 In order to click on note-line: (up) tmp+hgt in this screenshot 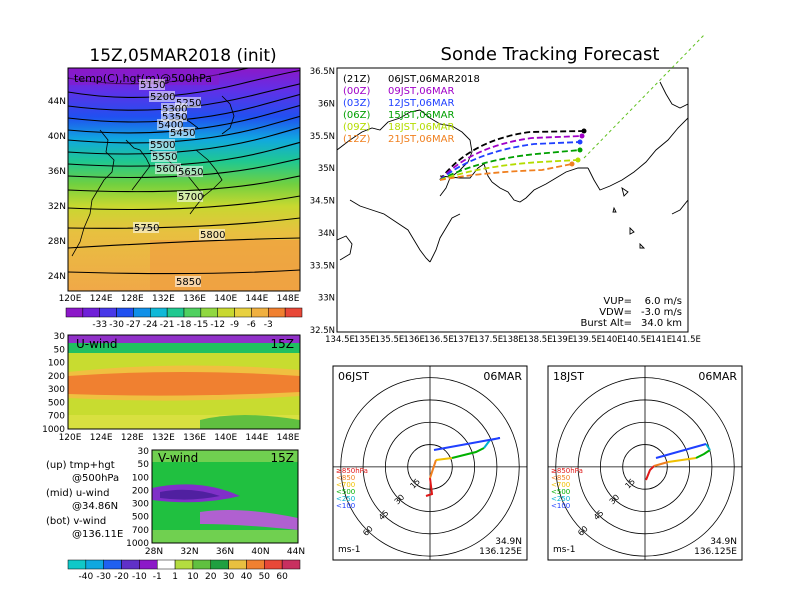, I will do `click(80, 465)`.